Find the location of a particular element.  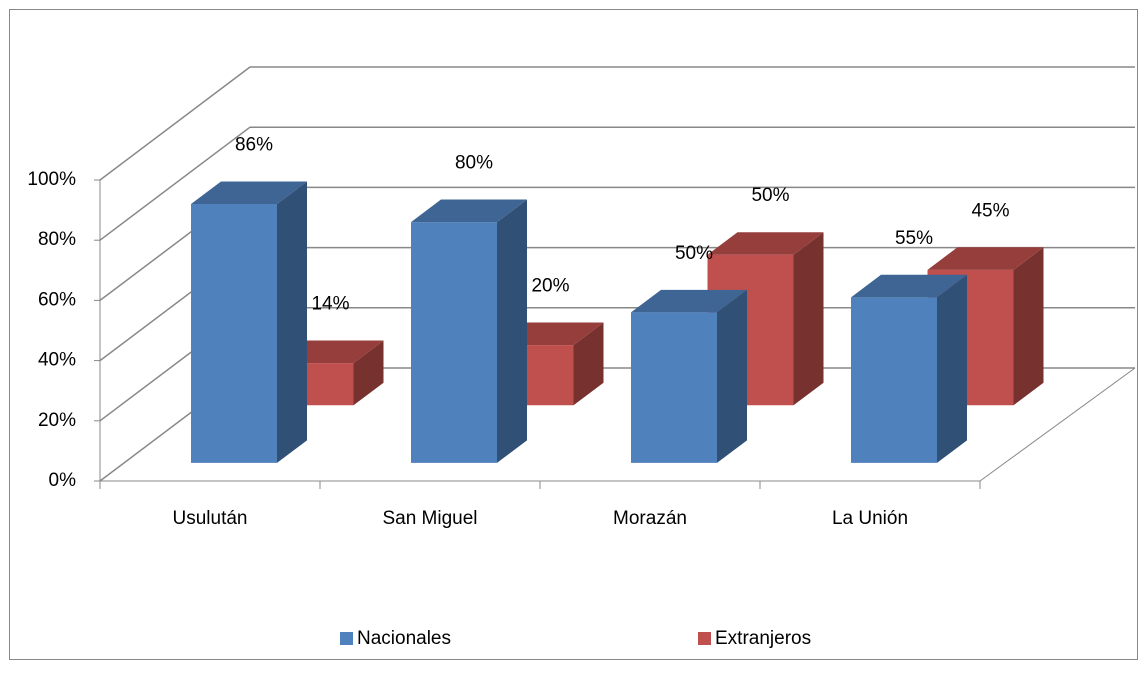

floor-edge is located at coordinates (1057, 424).